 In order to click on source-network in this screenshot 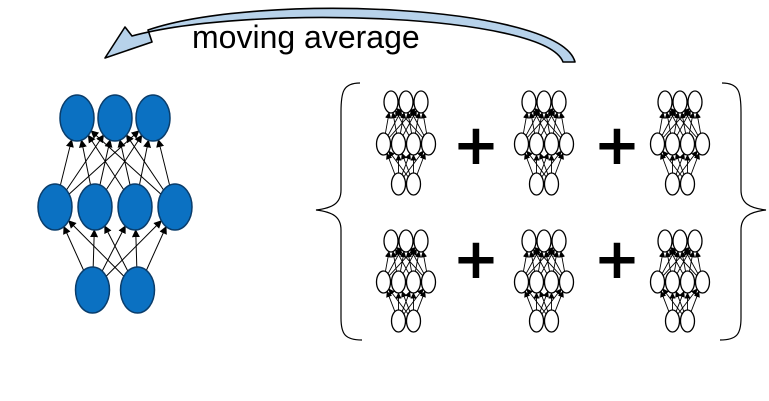, I will do `click(115, 204)`.